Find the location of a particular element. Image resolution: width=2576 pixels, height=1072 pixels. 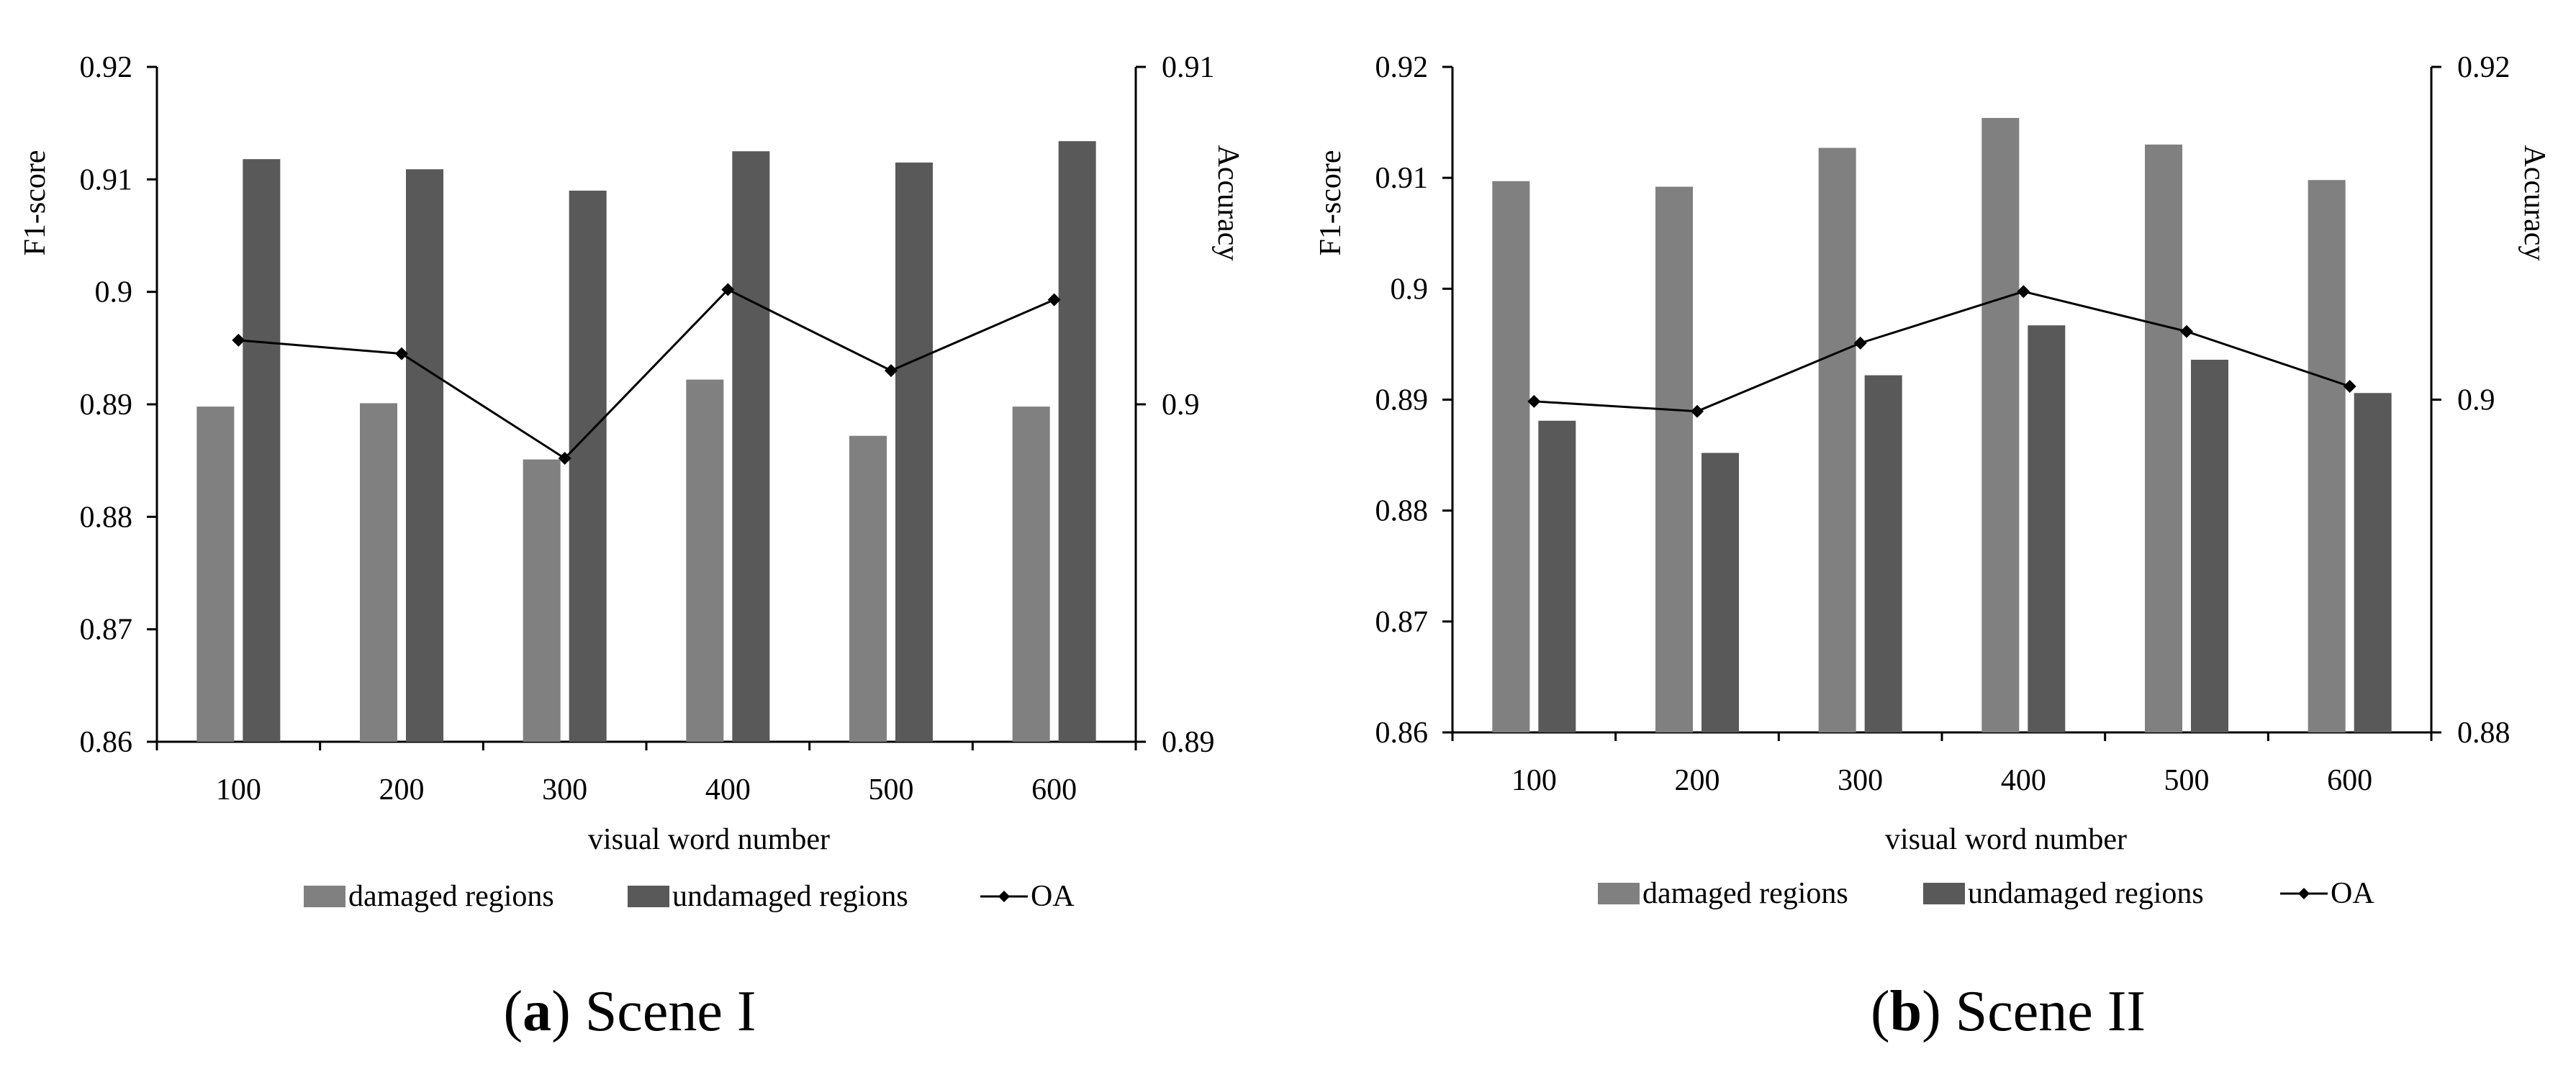

caption-scene-2: (b) Scene II is located at coordinates (2009, 1012).